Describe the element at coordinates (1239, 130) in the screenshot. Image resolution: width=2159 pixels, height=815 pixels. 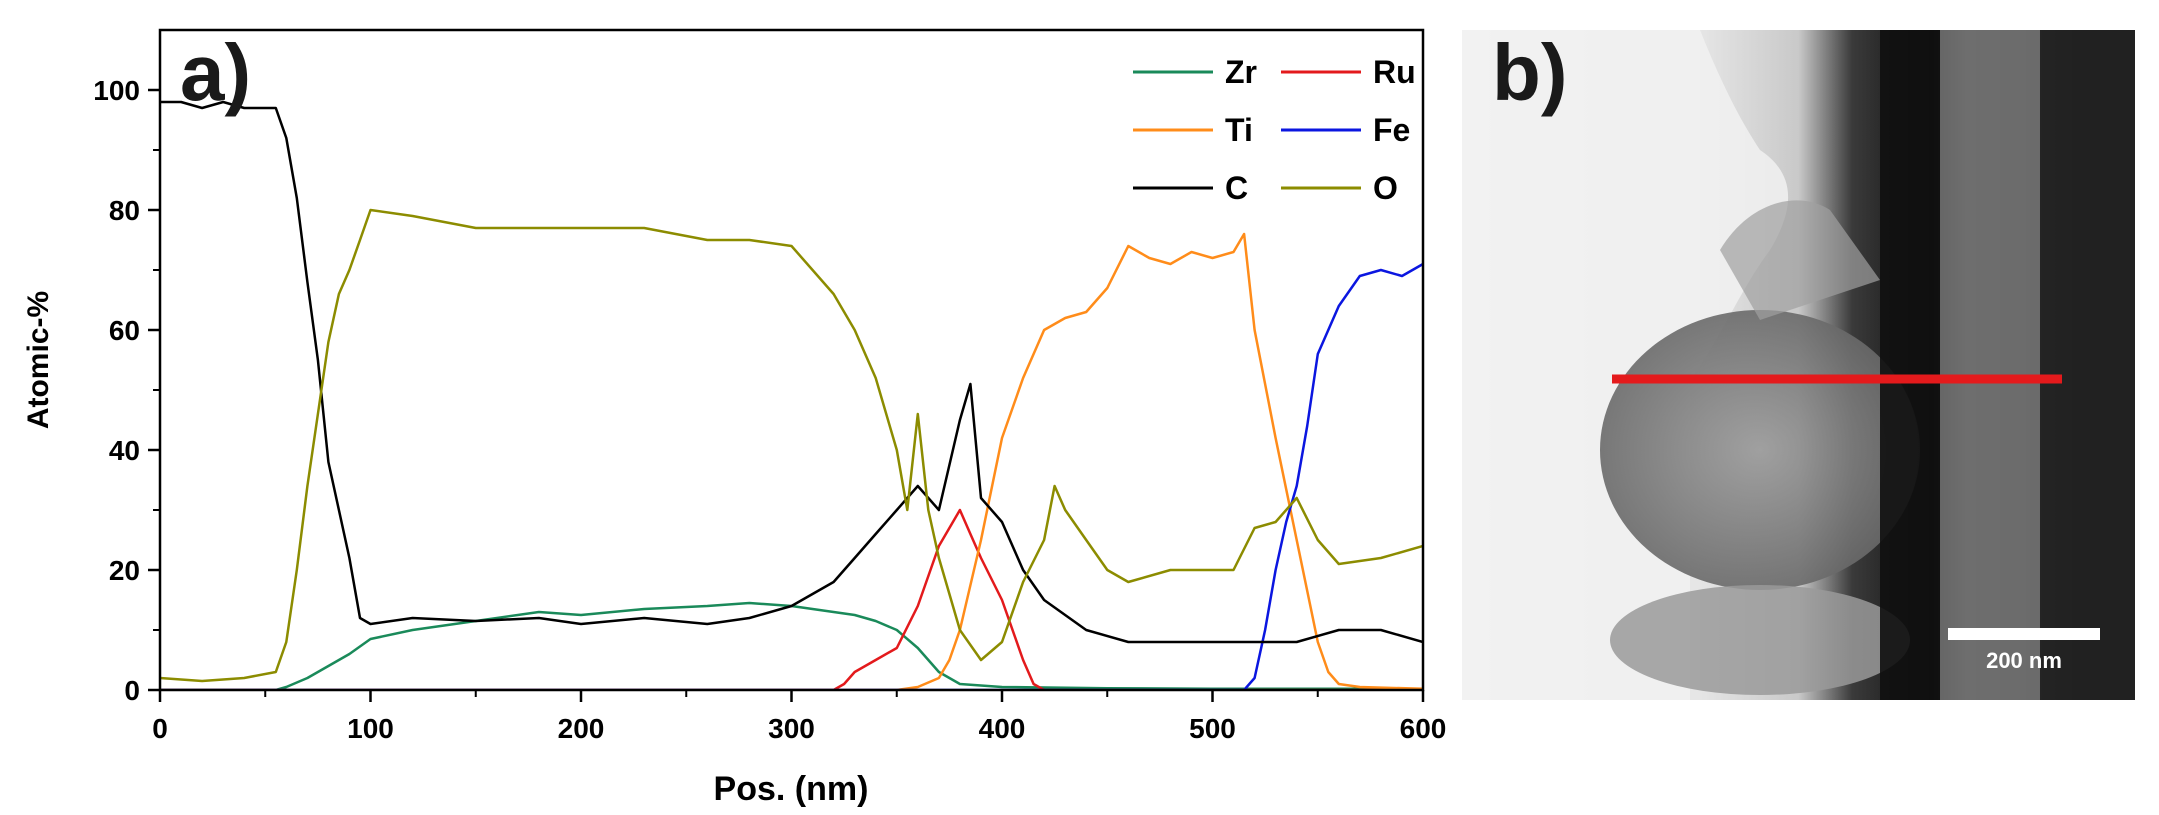
I see `legend-label-ti: Ti` at that location.